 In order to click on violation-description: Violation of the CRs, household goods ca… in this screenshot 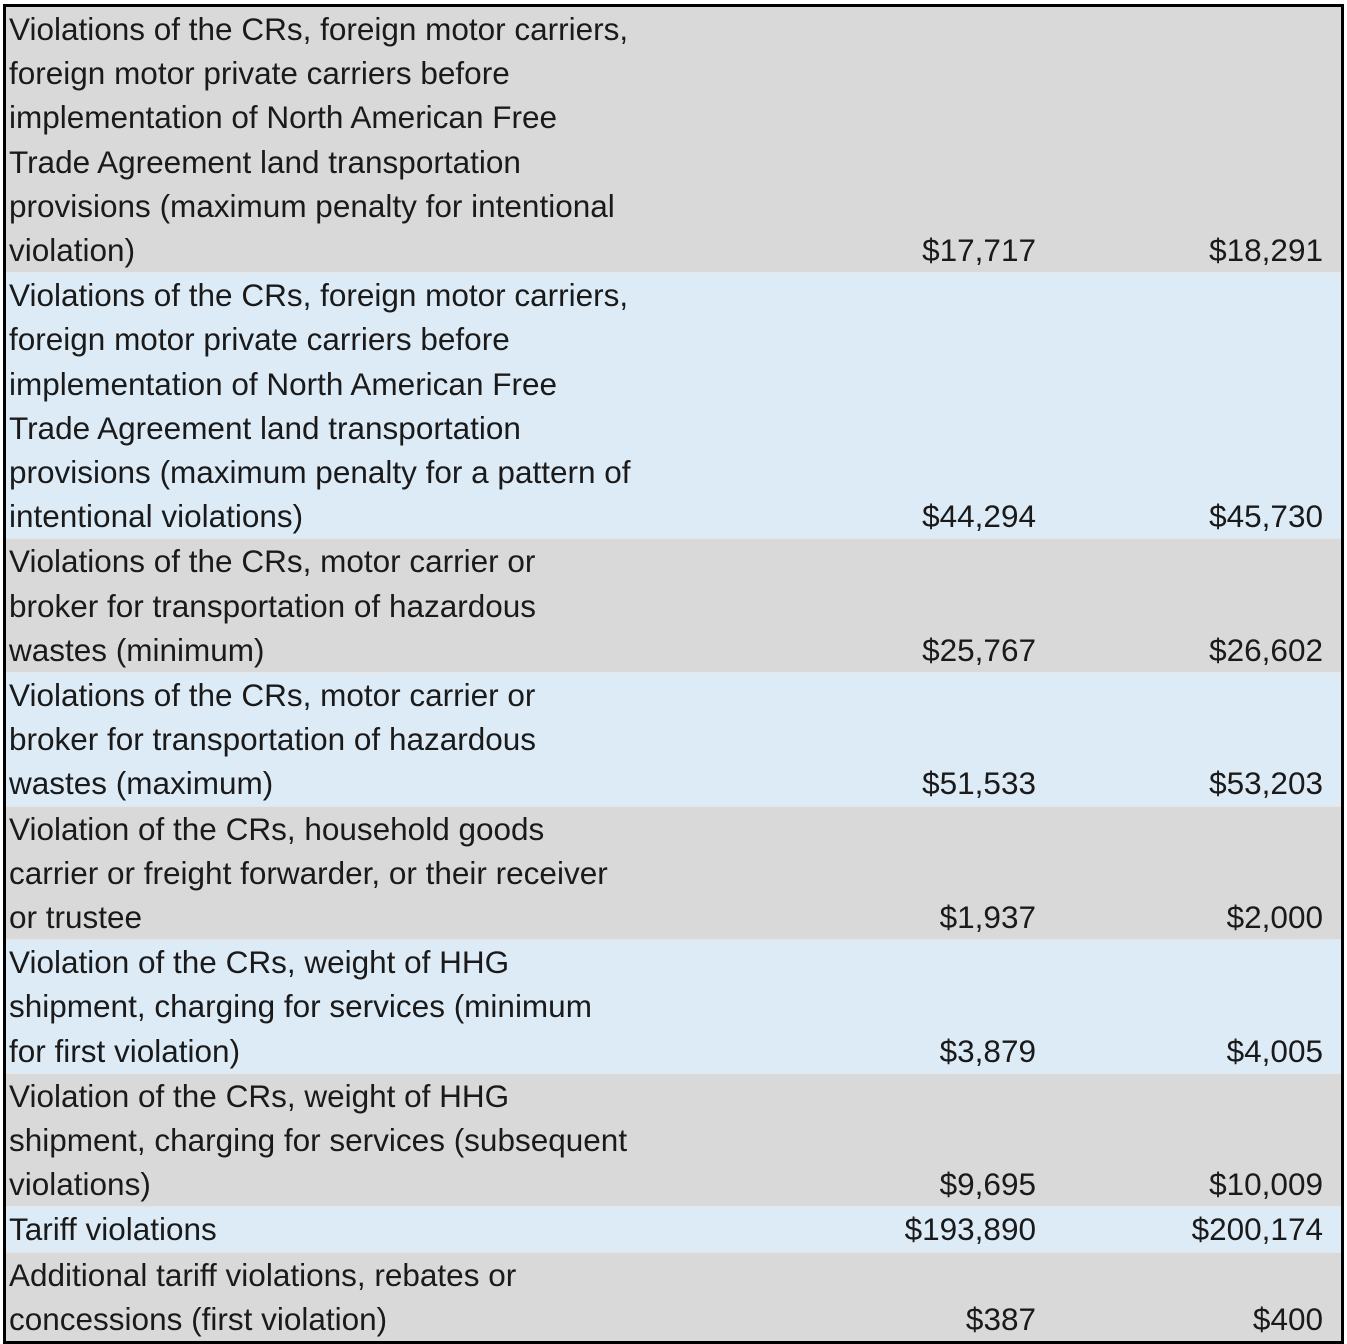, I will do `click(308, 873)`.